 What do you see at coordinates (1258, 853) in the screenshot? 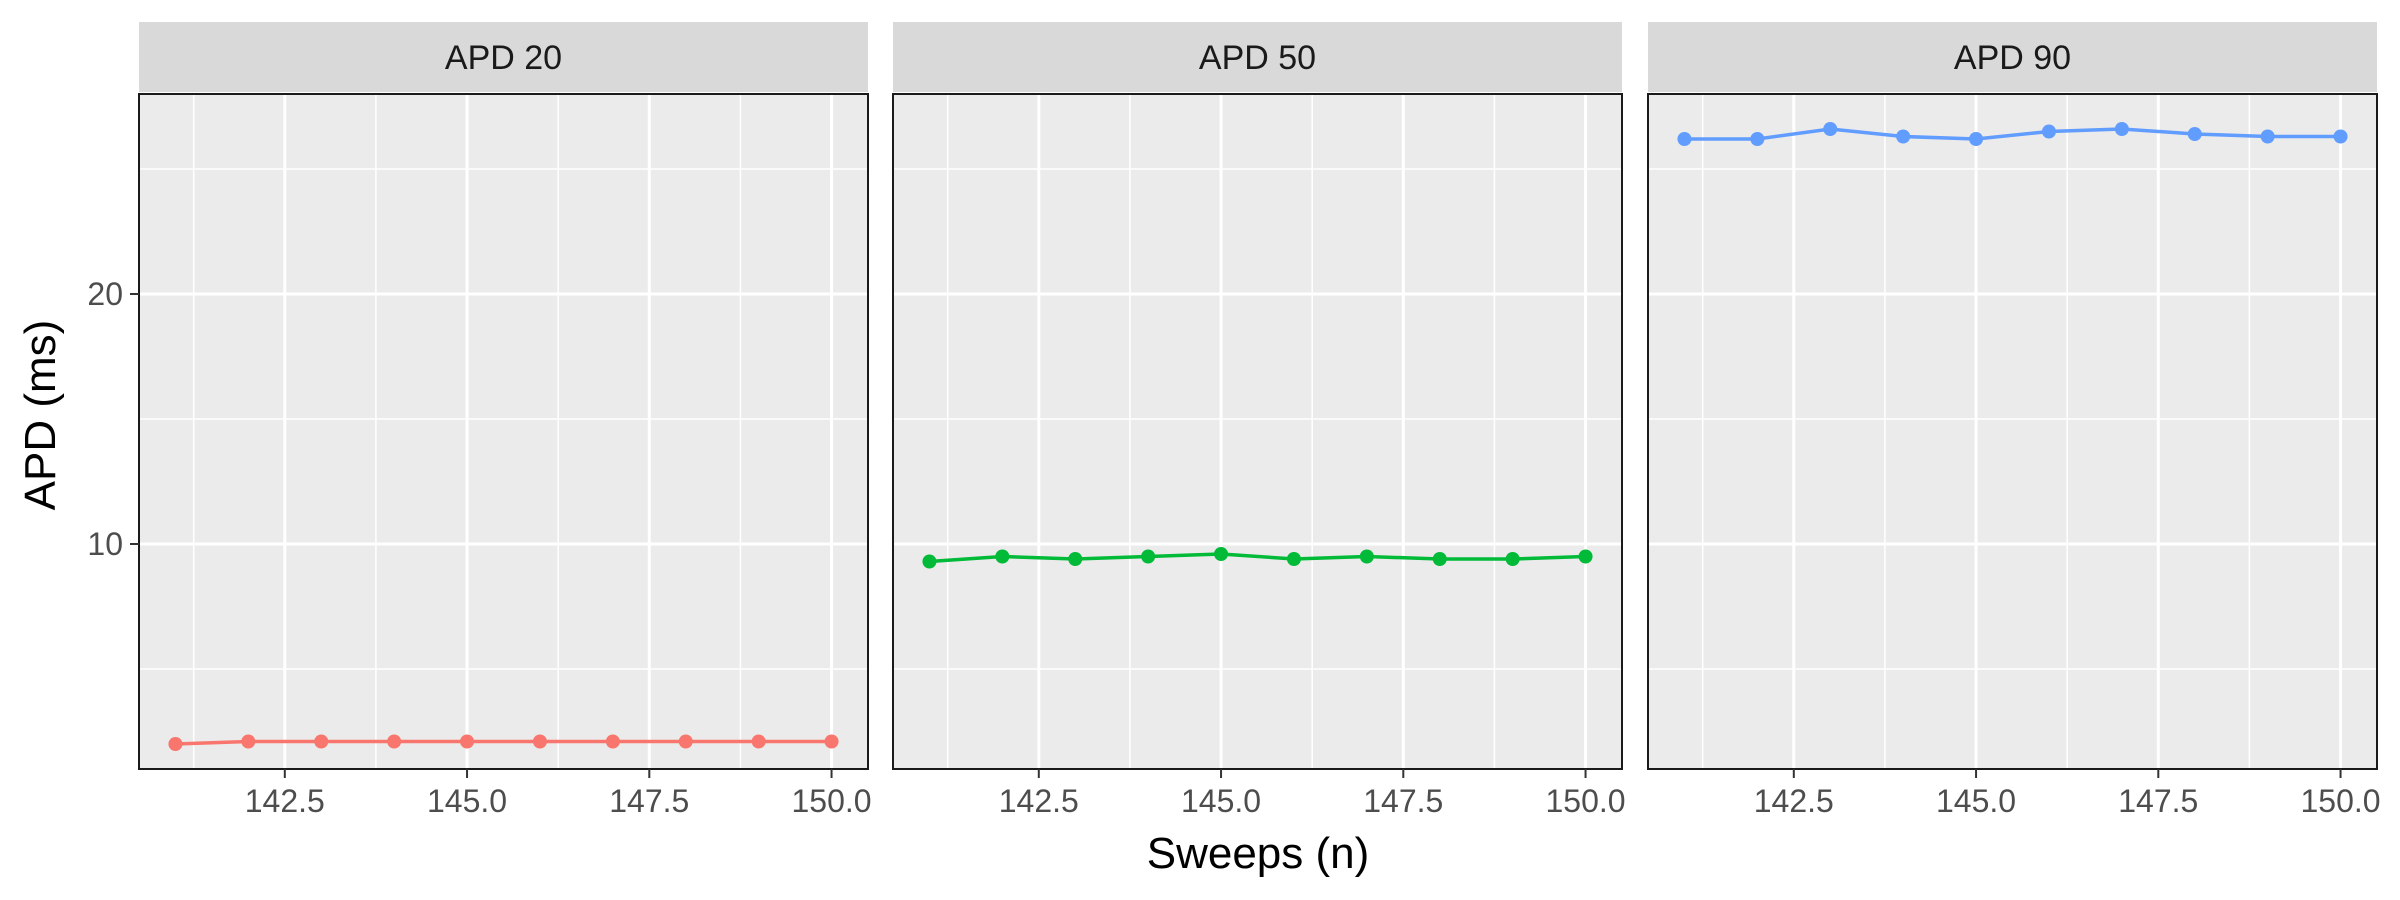
I see `x-axis-title: Sweeps (n)` at bounding box center [1258, 853].